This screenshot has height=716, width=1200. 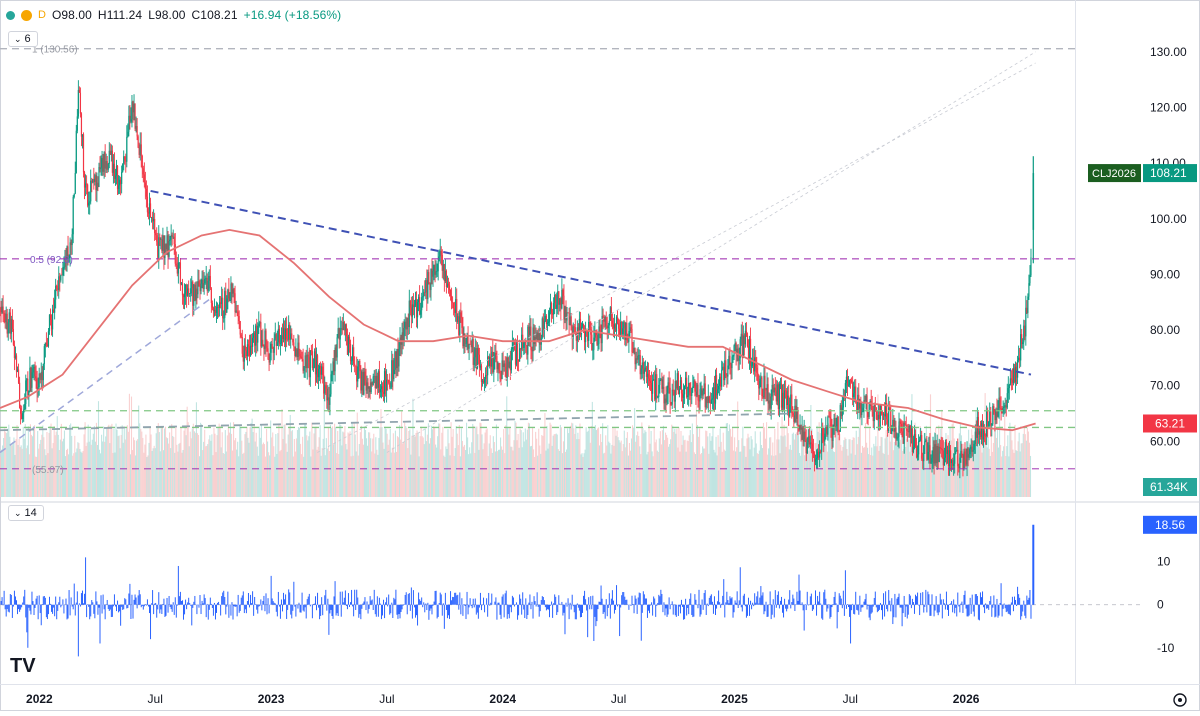 What do you see at coordinates (42, 15) in the screenshot?
I see `interval-label: D` at bounding box center [42, 15].